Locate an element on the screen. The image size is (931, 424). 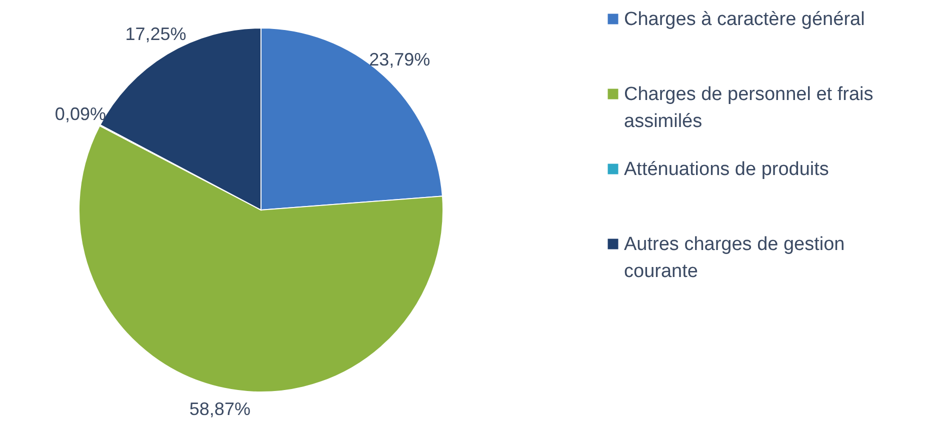
legend-label: Charges à caractère général is located at coordinates (744, 19).